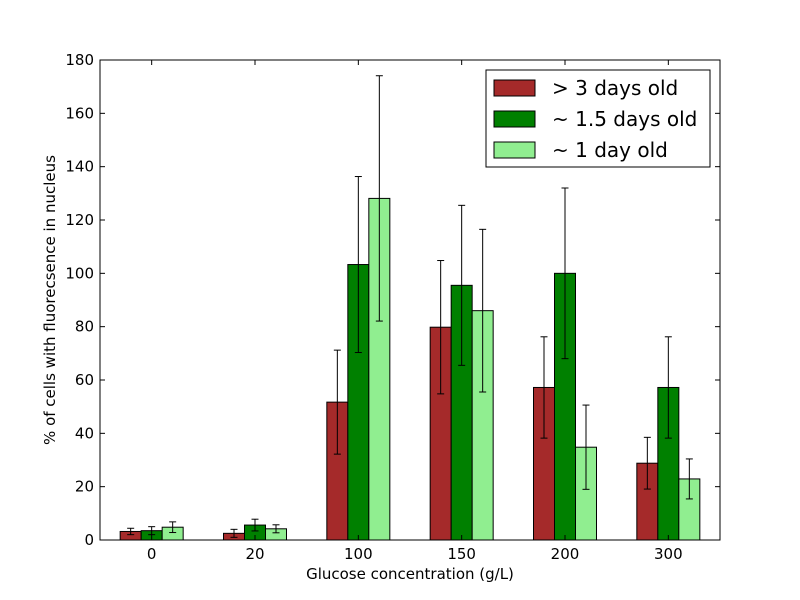 The width and height of the screenshot is (800, 600). Describe the element at coordinates (79, 167) in the screenshot. I see `y-tick-label: 140` at that location.